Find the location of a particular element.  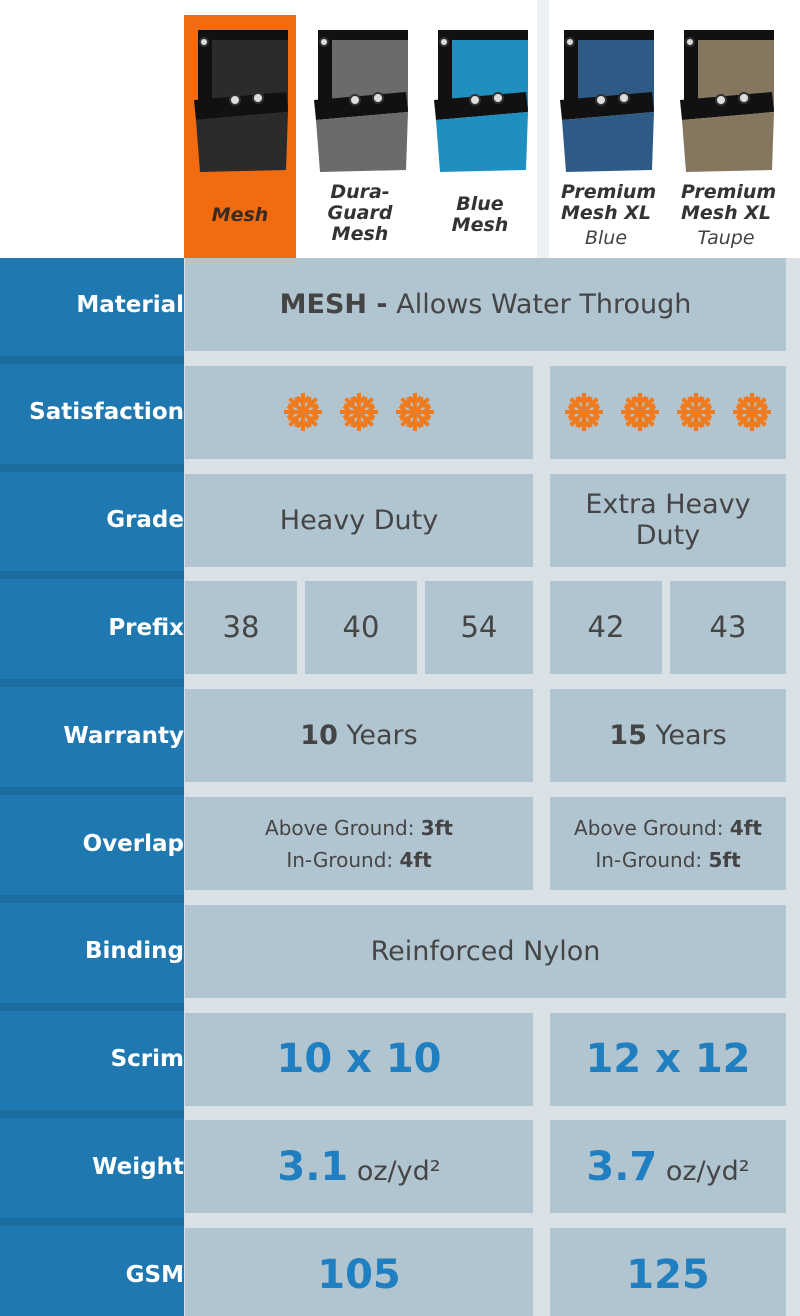

cell-text: 38 is located at coordinates (241, 627).